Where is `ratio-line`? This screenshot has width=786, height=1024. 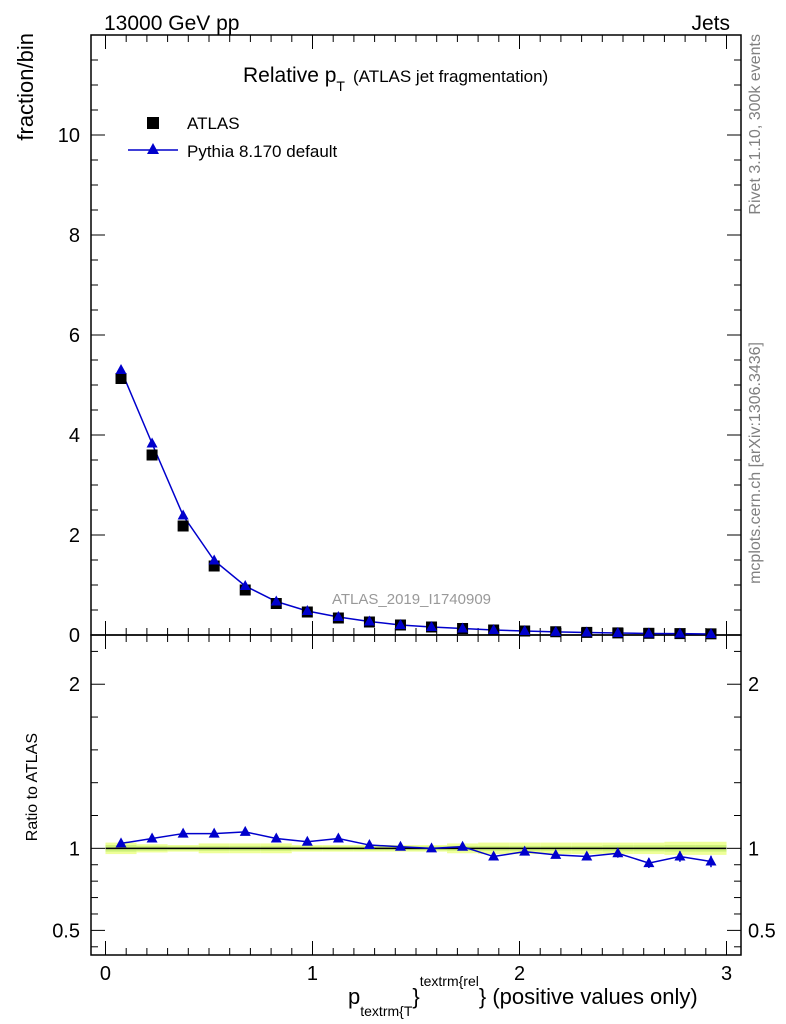
ratio-line is located at coordinates (416, 847).